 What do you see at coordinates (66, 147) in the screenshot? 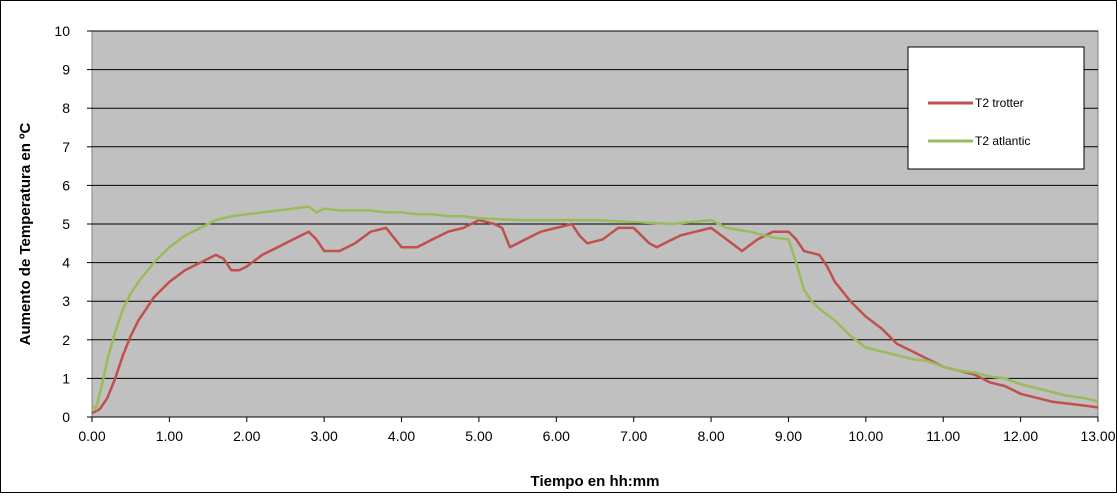
I see `y-tick-label: 7` at bounding box center [66, 147].